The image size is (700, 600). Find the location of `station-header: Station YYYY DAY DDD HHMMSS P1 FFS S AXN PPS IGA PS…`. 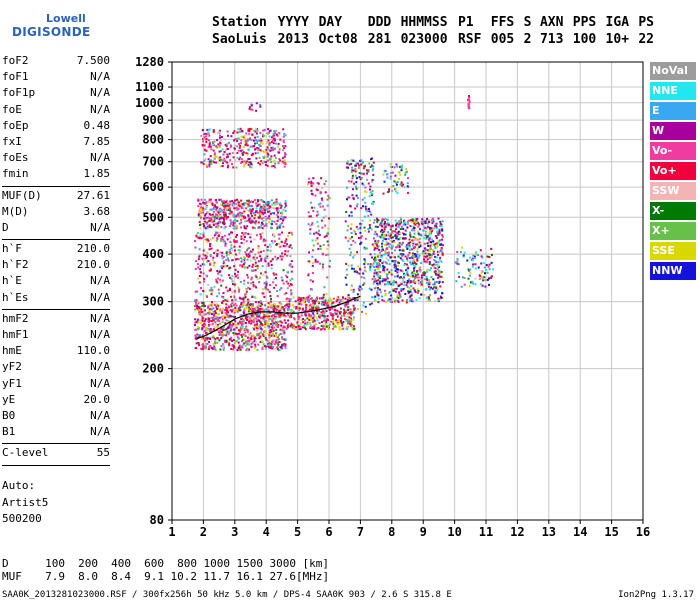

station-header: Station YYYY DAY DDD HHMMSS P1 FFS S AXN PPS IGA PS… is located at coordinates (437, 31).